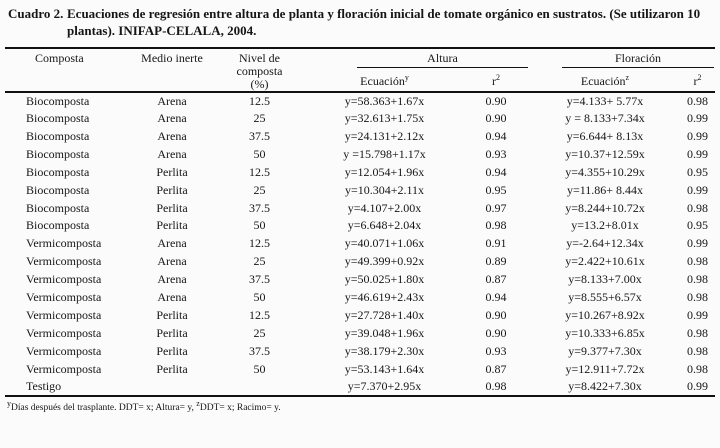  What do you see at coordinates (382, 80) in the screenshot?
I see `subheader-ecuacion-altura-text: Ecuación` at bounding box center [382, 80].